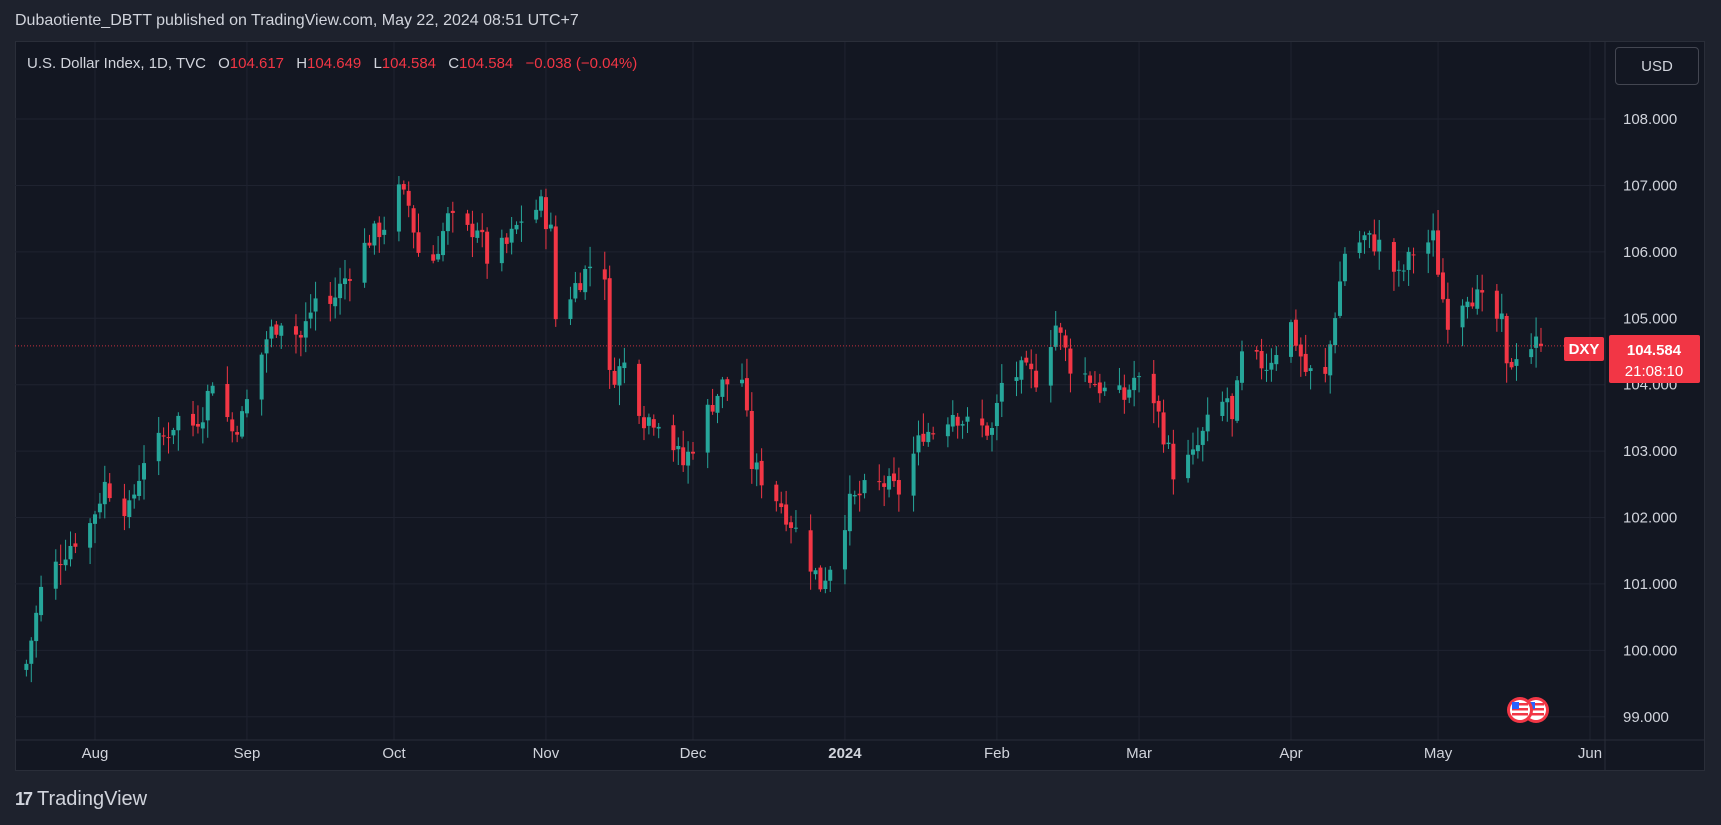 The height and width of the screenshot is (825, 1721). What do you see at coordinates (1584, 349) in the screenshot?
I see `price-tag-symbol: DXY` at bounding box center [1584, 349].